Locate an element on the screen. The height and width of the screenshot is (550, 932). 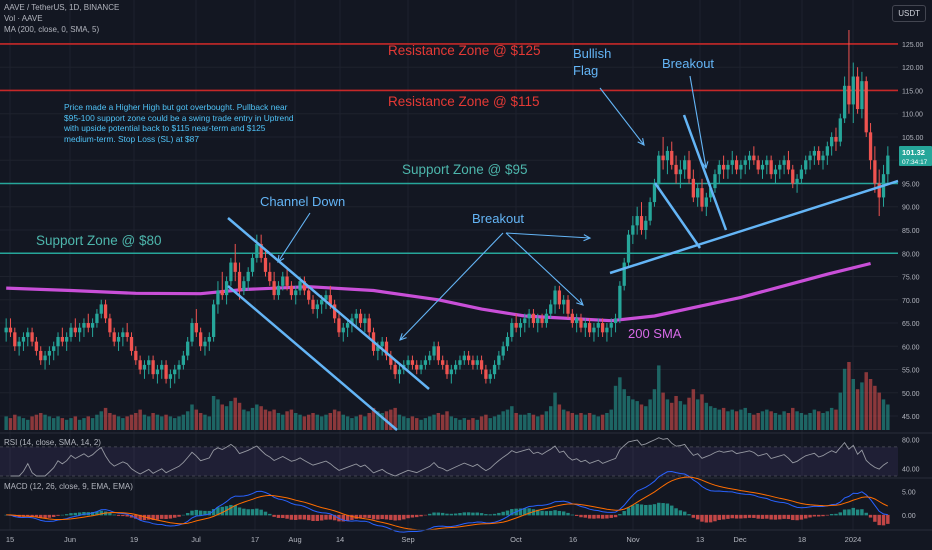
price-tick-label: 120.00 is located at coordinates (913, 68).